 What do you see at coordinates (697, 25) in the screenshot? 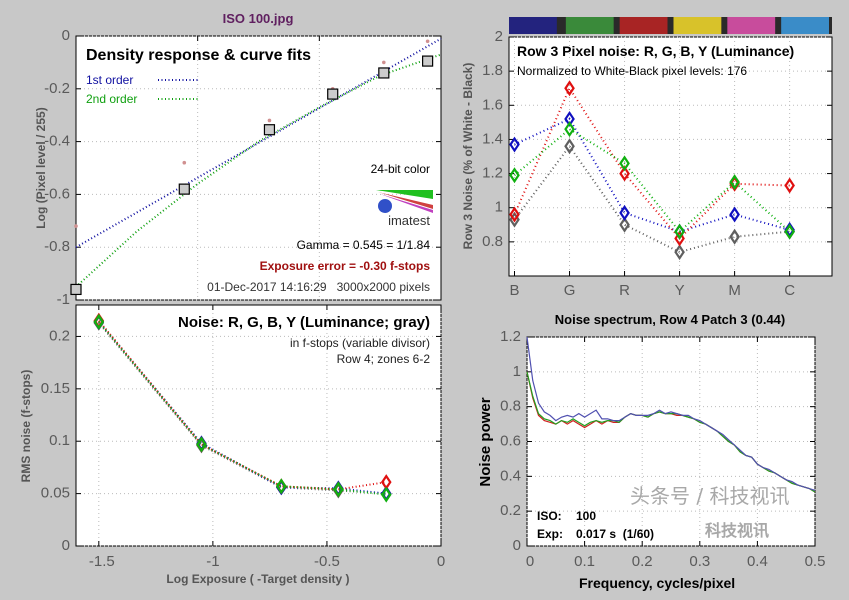
I see `patch-swatch-Y` at bounding box center [697, 25].